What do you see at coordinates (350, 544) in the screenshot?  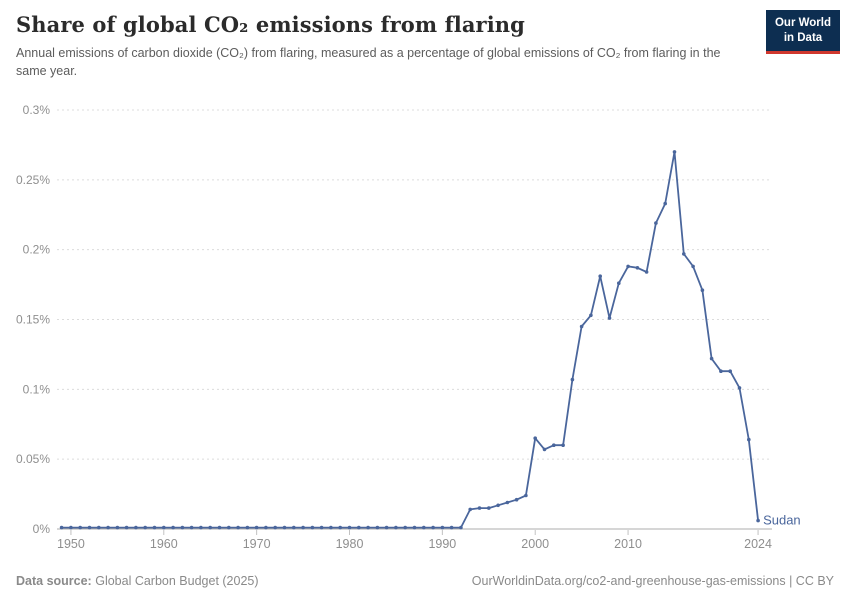 I see `x-tick-label: 1980` at bounding box center [350, 544].